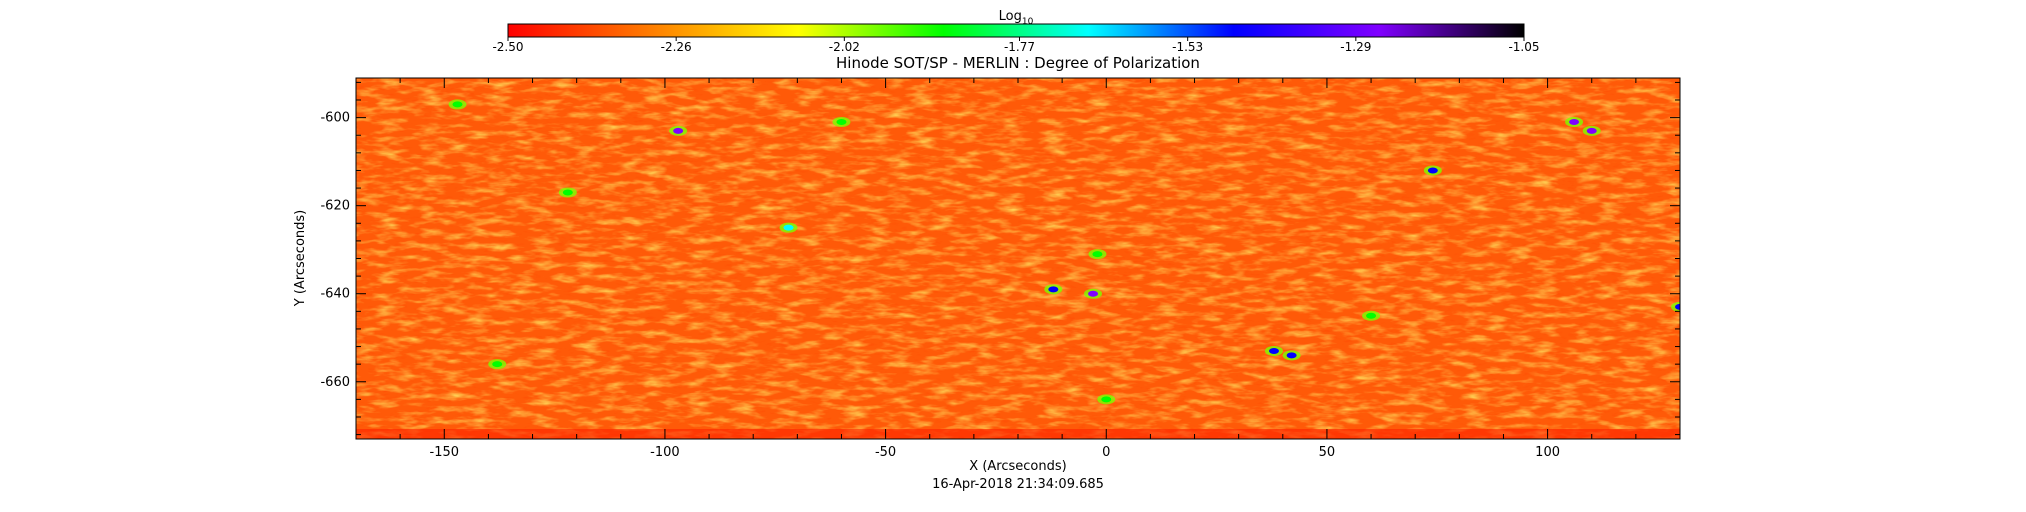 The image size is (2026, 512). What do you see at coordinates (300, 258) in the screenshot?
I see `y-axis-label: Y (Arcseconds)` at bounding box center [300, 258].